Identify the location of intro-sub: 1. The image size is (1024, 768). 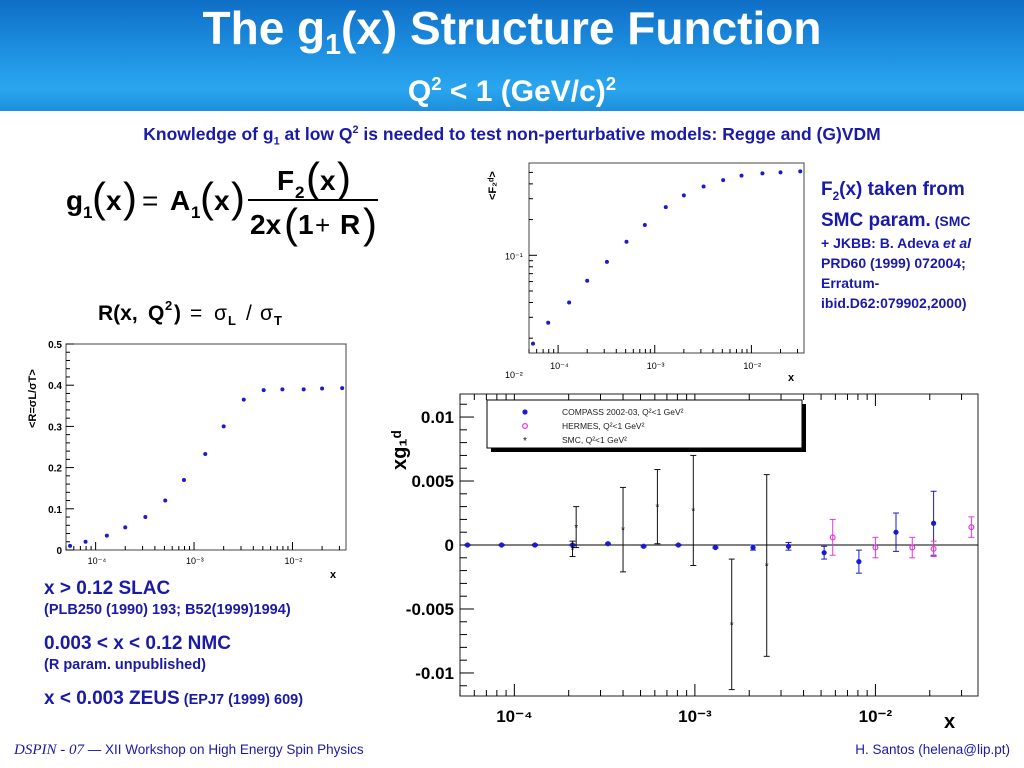
(276, 141).